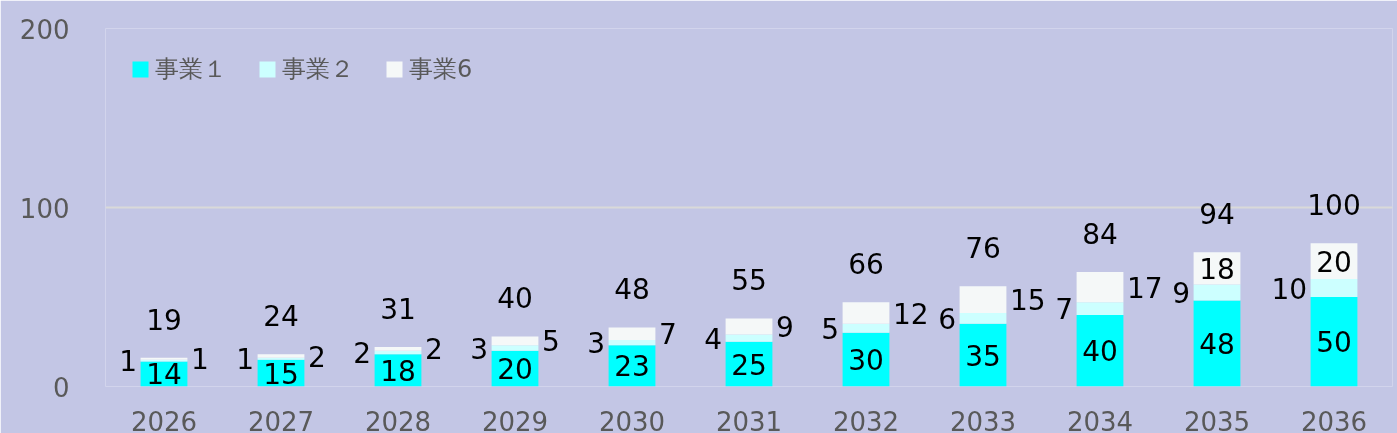  I want to click on annotation: 24, so click(281, 317).